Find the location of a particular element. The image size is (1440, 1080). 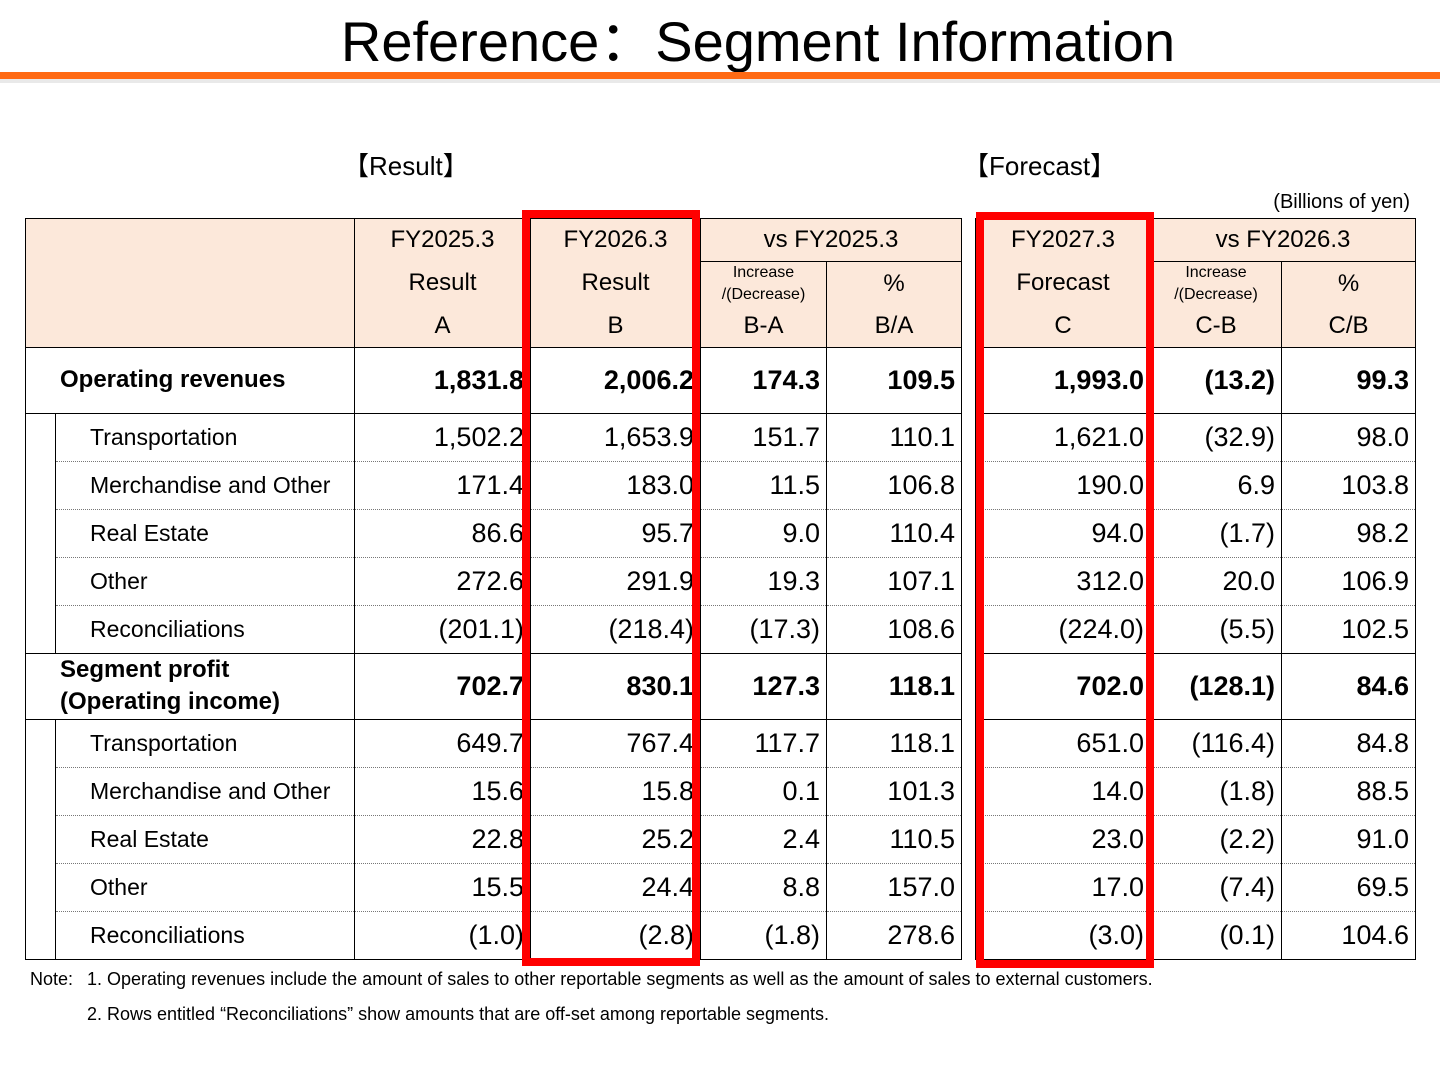

table-row: Other 272.6 291.9 19.3 107.1 is located at coordinates (493, 581).